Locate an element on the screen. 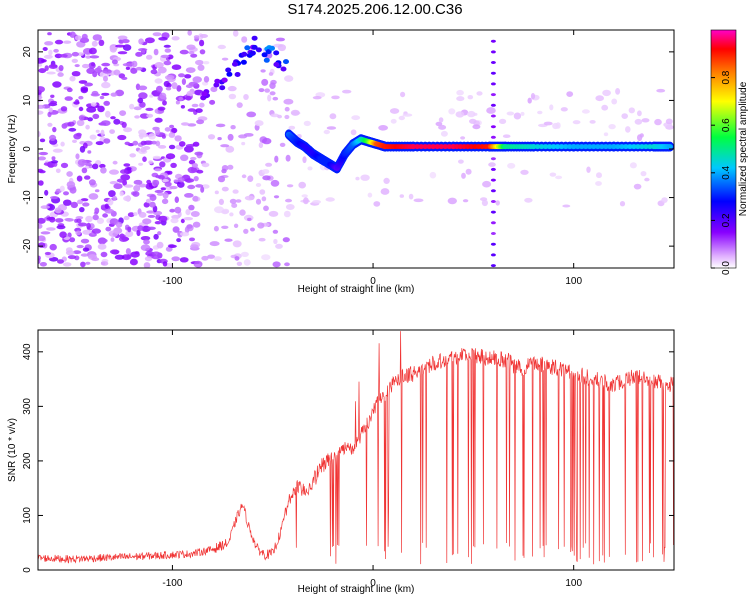 This screenshot has height=600, width=750. heatmap-ridge-core is located at coordinates (593, 147).